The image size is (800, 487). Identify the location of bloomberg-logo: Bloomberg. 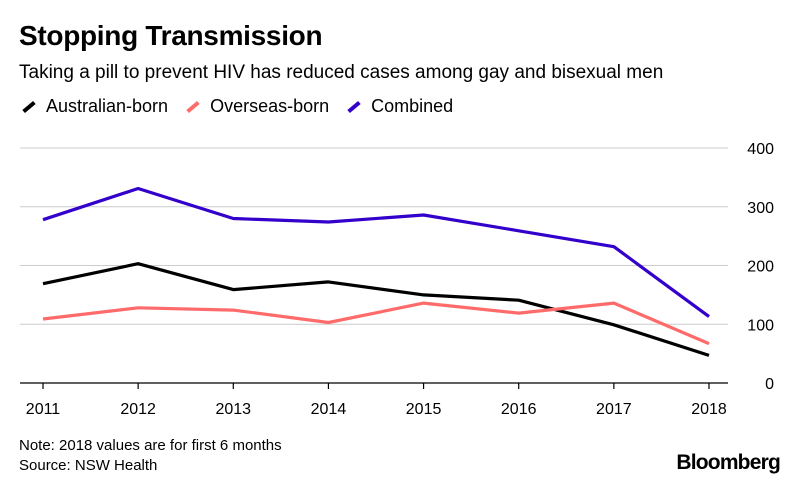
(728, 462).